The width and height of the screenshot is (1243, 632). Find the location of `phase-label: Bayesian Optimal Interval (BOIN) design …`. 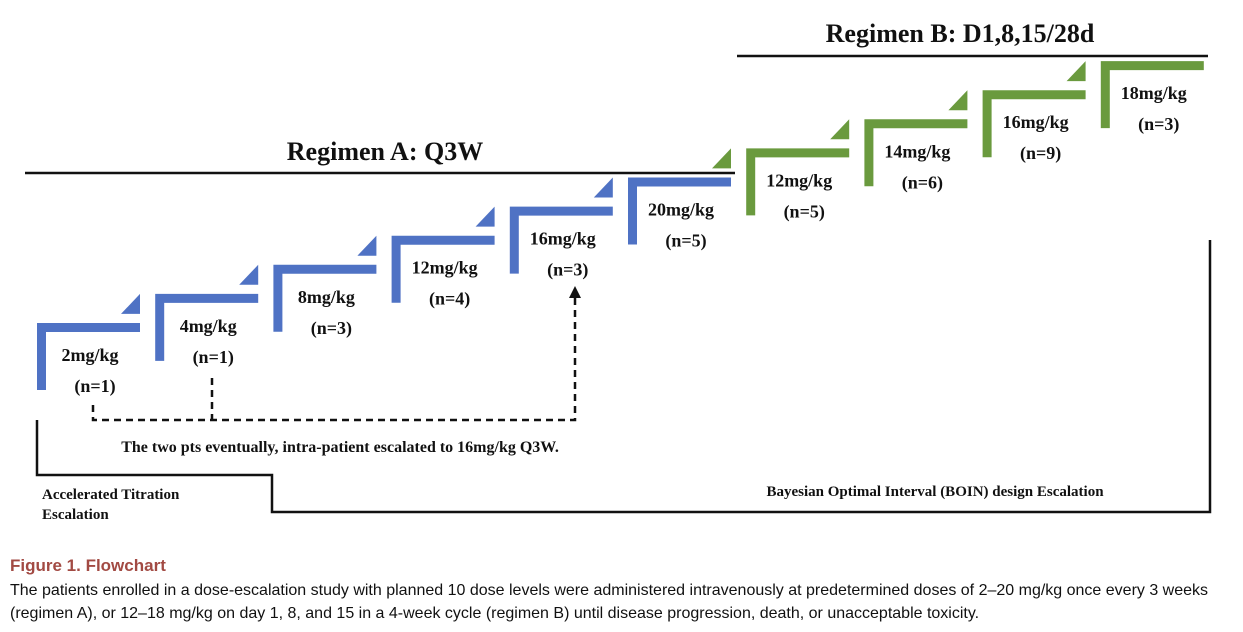

phase-label: Bayesian Optimal Interval (BOIN) design … is located at coordinates (935, 492).